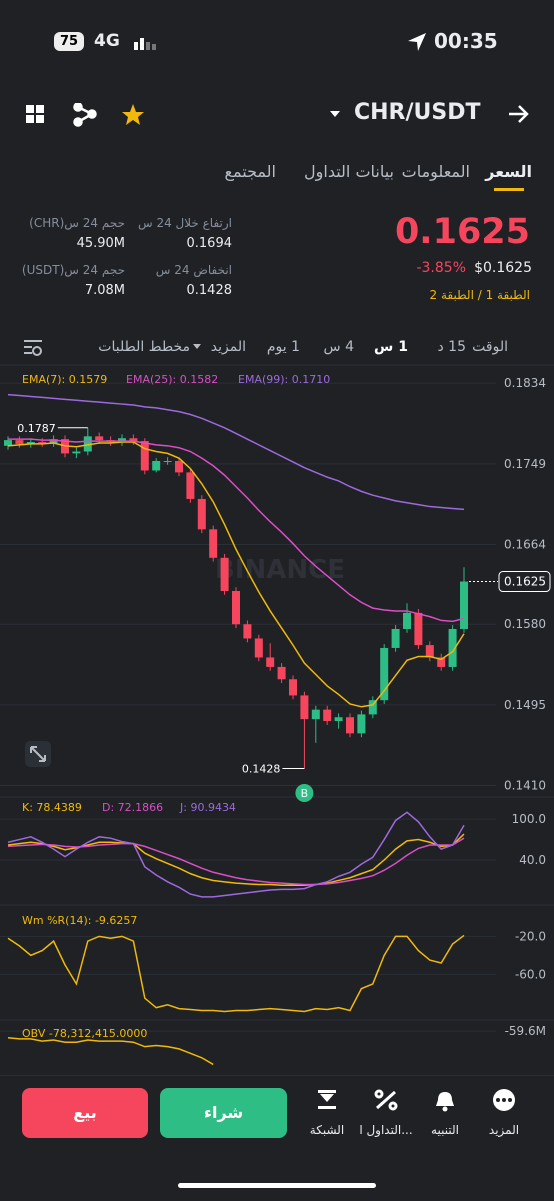  Describe the element at coordinates (261, 768) in the screenshot. I see `low-label: 0.1428` at that location.